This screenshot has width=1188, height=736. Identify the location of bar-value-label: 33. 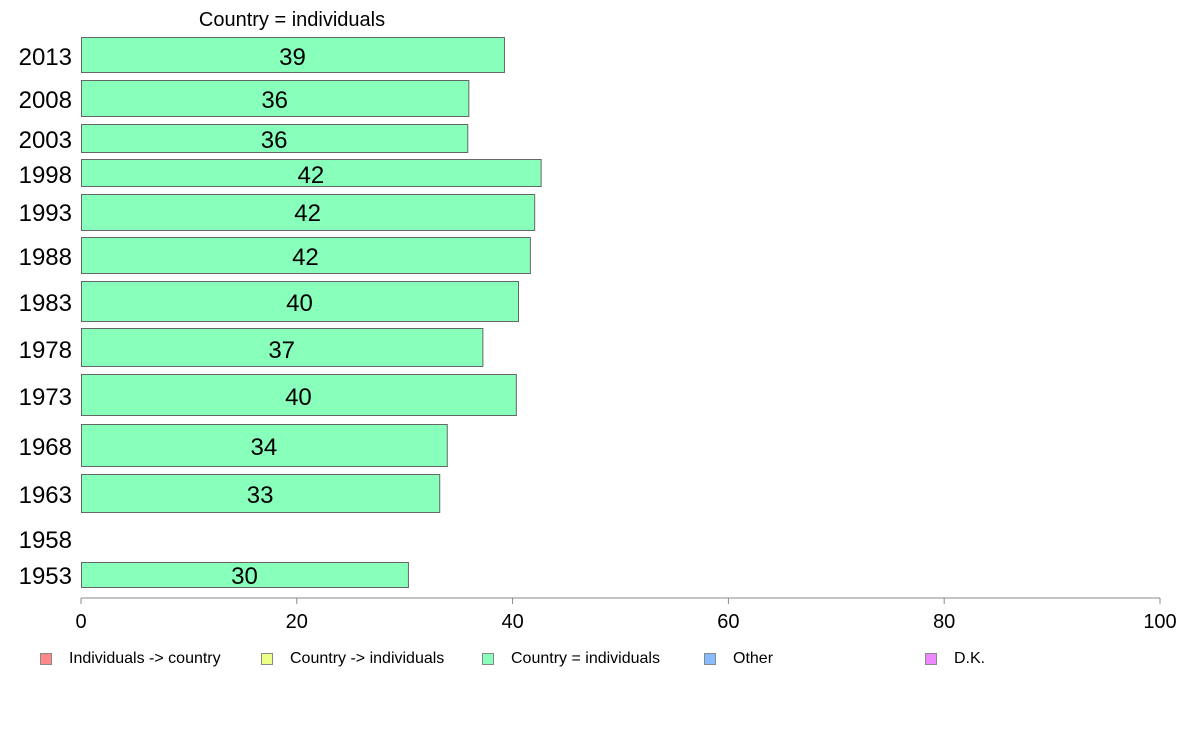
(260, 495).